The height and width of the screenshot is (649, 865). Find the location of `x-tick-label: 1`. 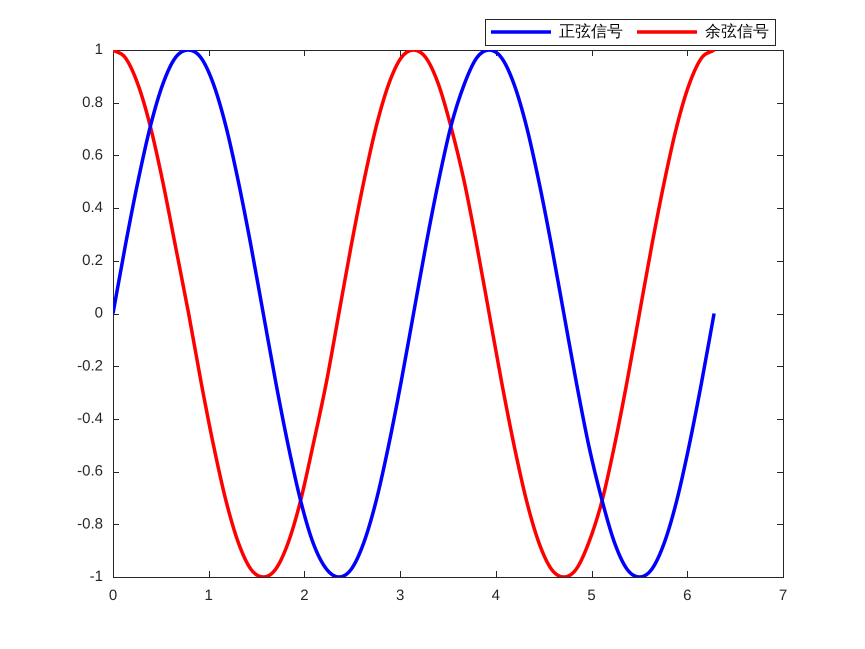

x-tick-label: 1 is located at coordinates (208, 595).